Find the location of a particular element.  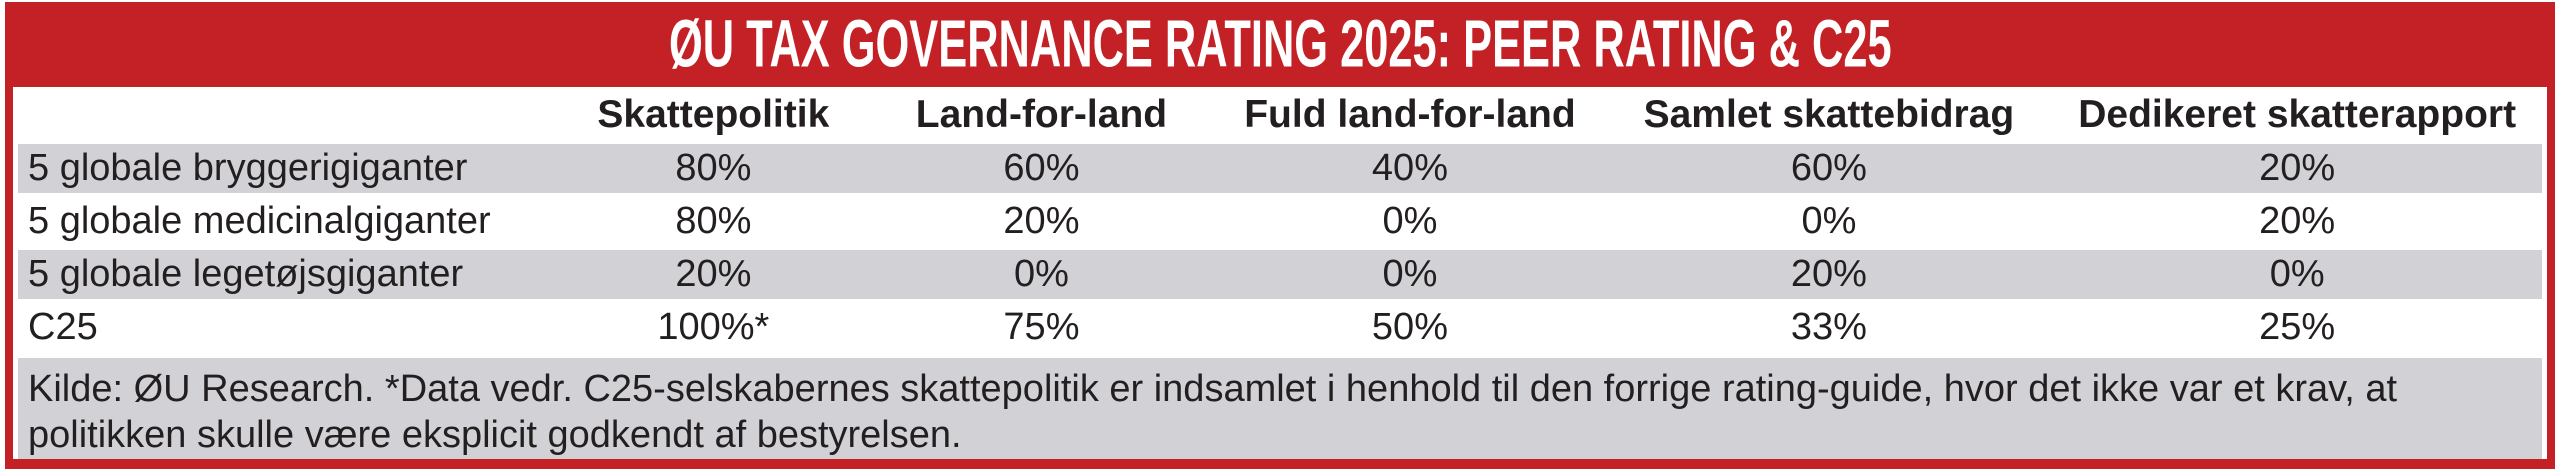

table-row-c25: C25 100%* 75% 50% 33% 25% is located at coordinates (1280, 327).